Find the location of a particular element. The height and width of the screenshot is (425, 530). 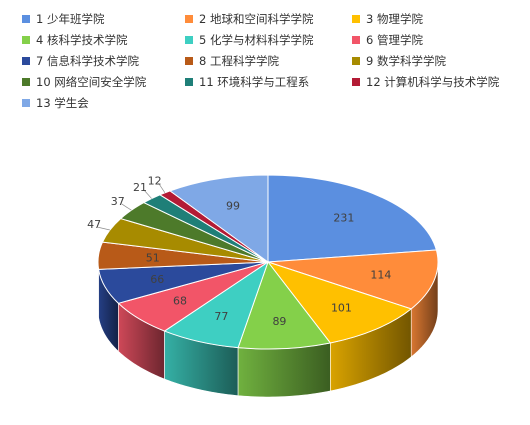

legend-label: 12 计算机科学与技术学院 is located at coordinates (433, 82).